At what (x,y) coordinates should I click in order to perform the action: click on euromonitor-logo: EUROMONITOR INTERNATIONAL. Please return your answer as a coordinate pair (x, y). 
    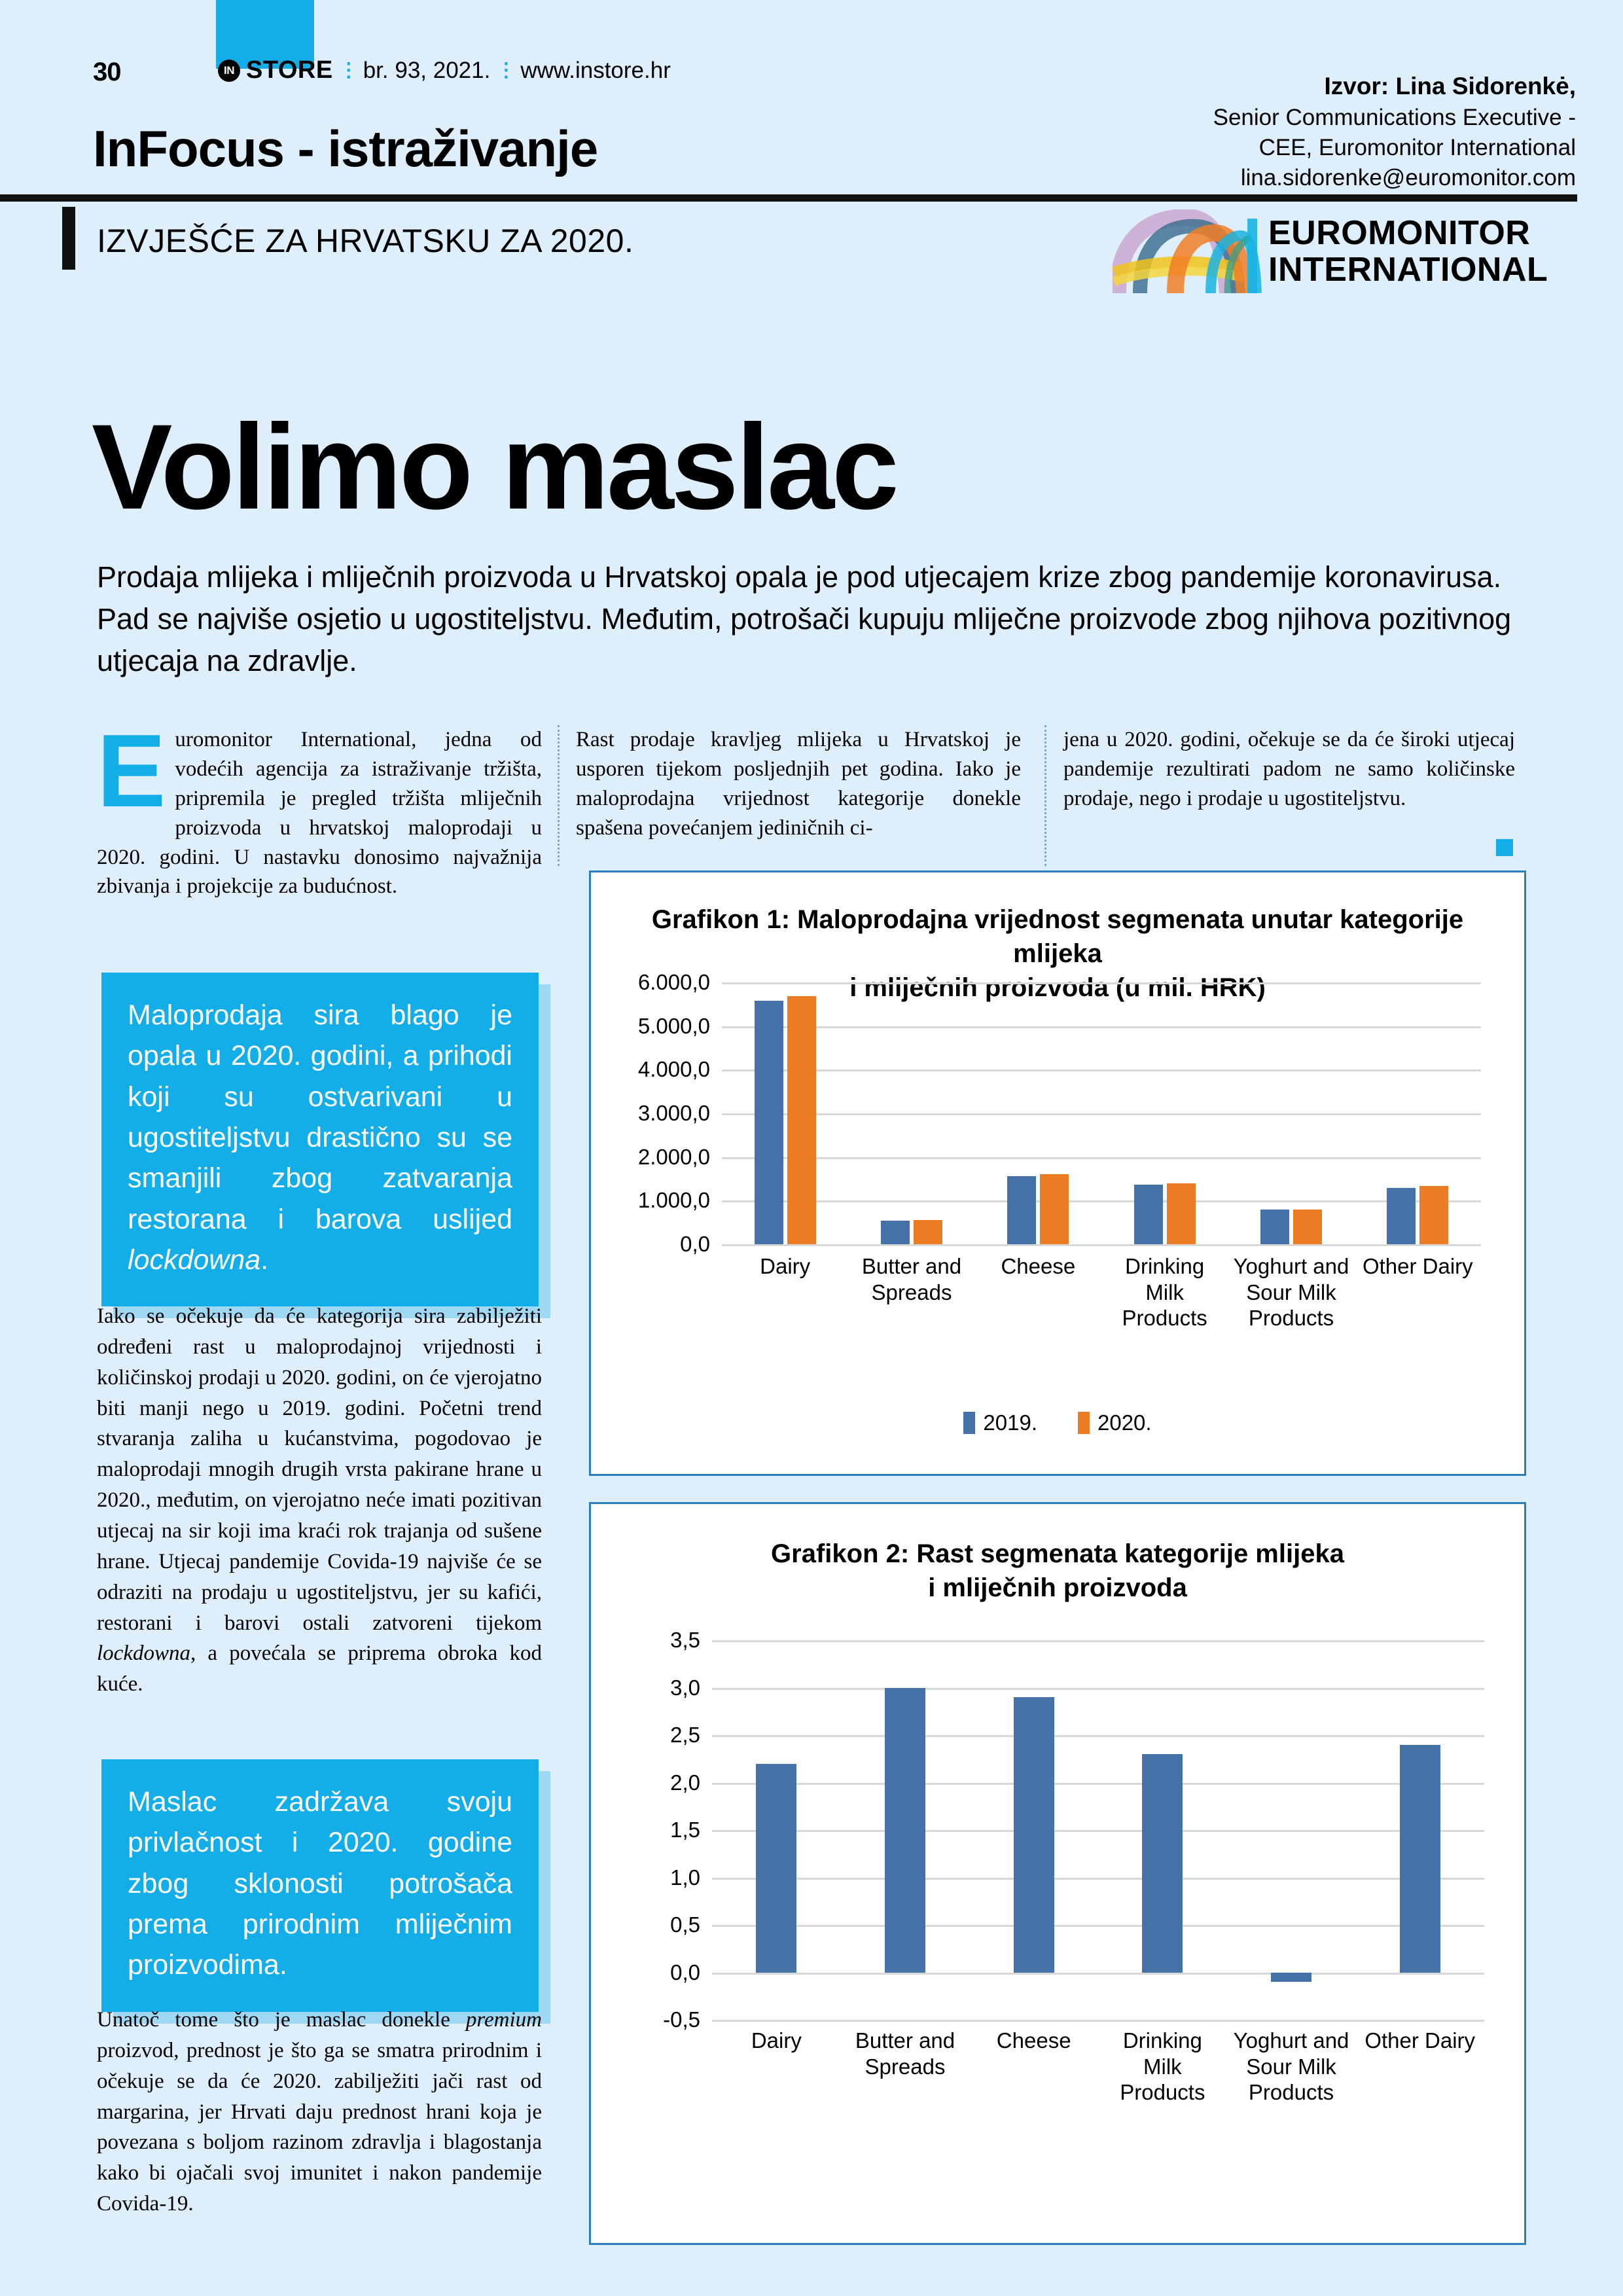
    Looking at the image, I should click on (1330, 251).